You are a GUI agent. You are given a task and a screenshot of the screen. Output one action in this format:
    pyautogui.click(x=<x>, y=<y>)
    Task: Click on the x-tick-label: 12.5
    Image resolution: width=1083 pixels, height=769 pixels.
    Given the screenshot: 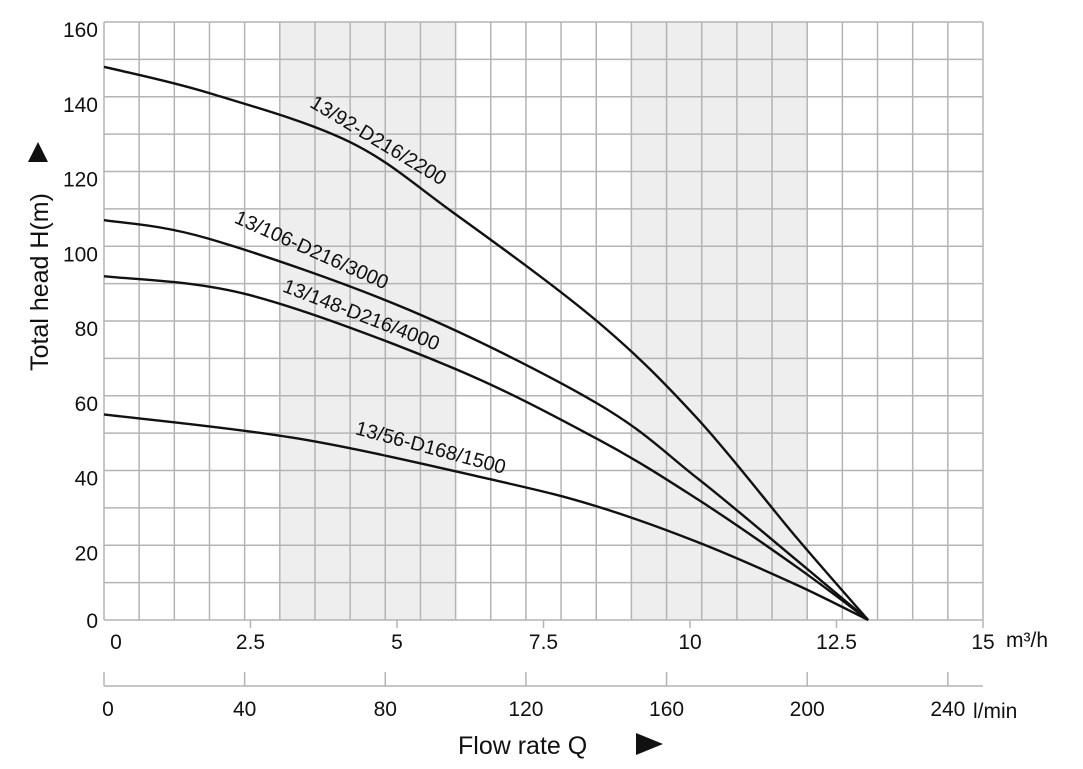 What is the action you would take?
    pyautogui.click(x=836, y=642)
    